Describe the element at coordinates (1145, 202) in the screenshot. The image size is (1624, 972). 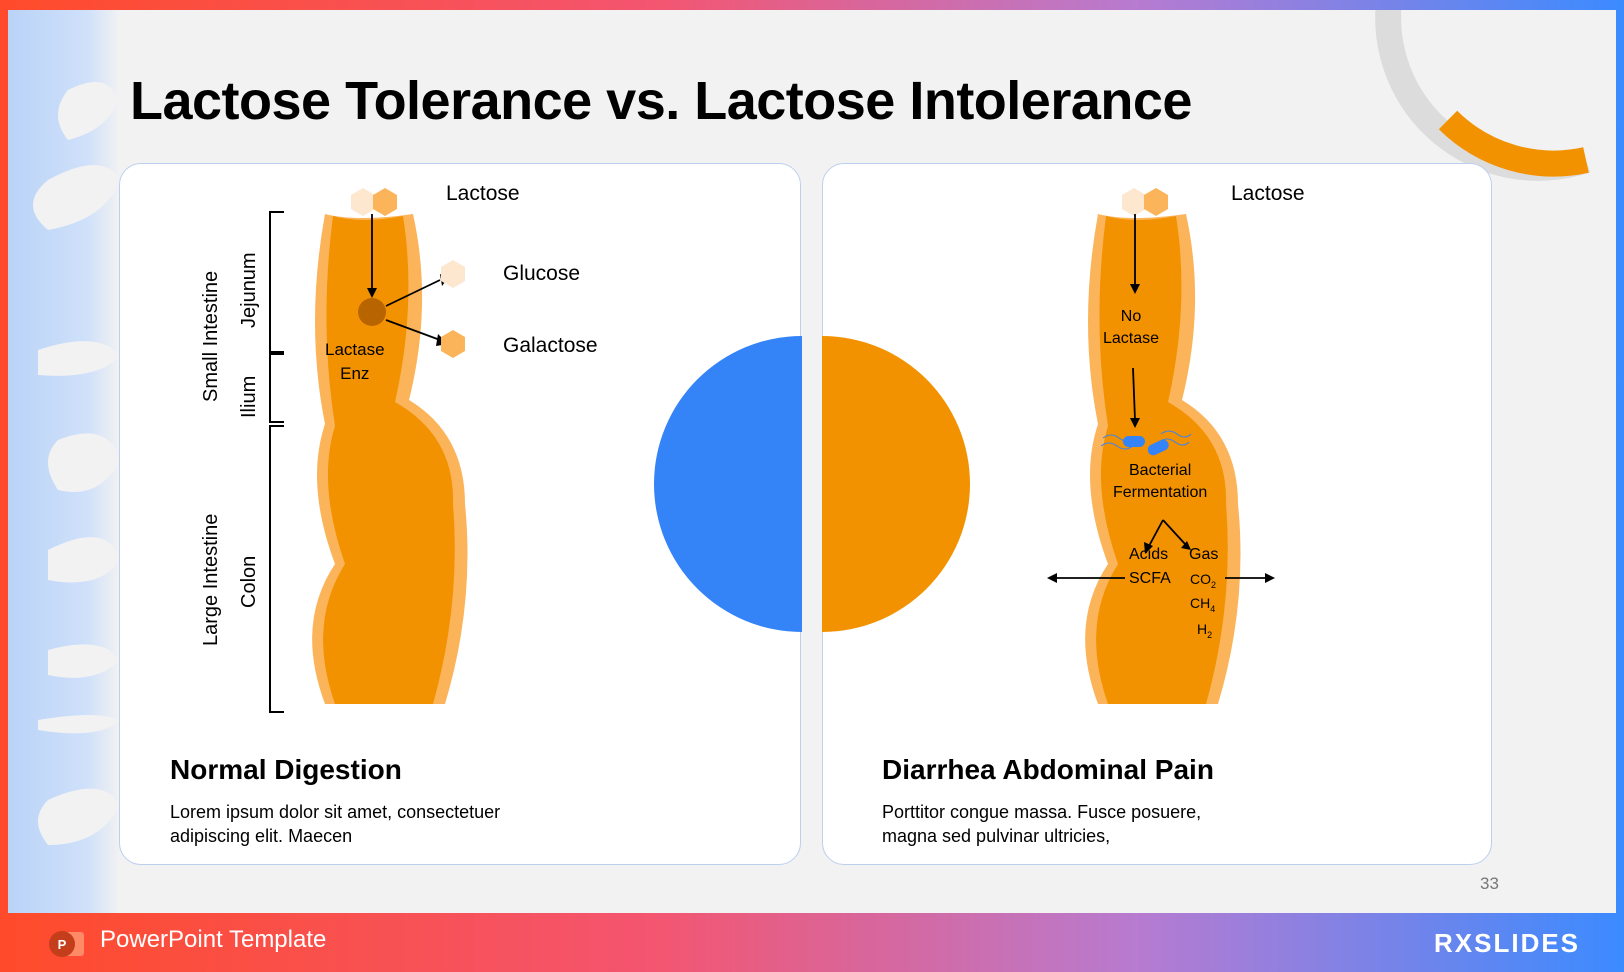
I see `lactose-hexagons-right` at that location.